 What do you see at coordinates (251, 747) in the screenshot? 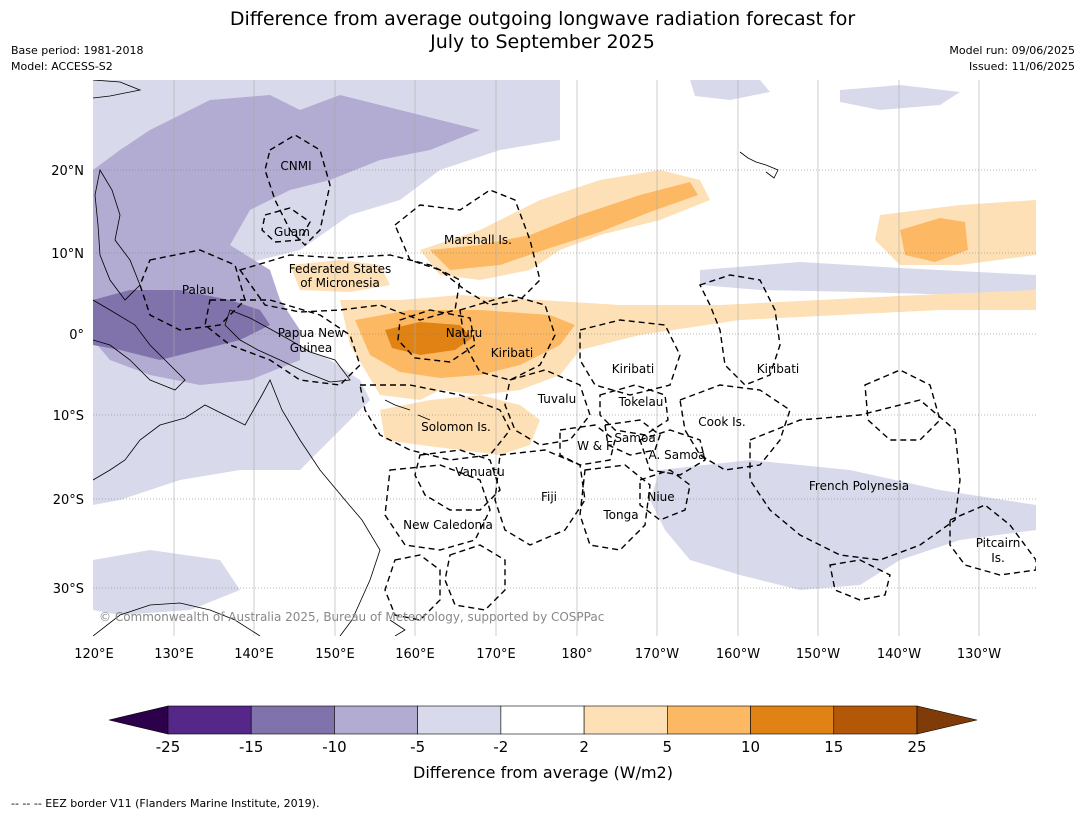
I see `colorbar-tick: -15` at bounding box center [251, 747].